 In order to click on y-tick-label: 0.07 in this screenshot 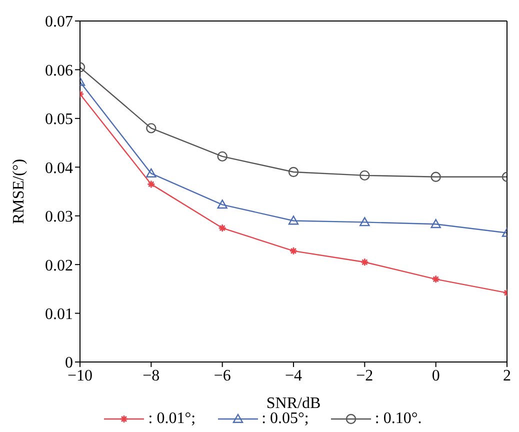, I will do `click(59, 22)`.